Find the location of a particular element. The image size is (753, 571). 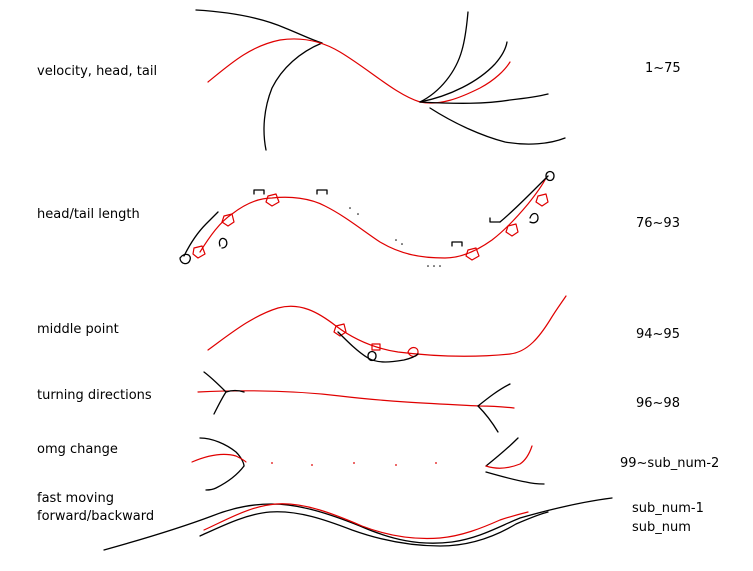

row2-right-mark is located at coordinates (534, 218).